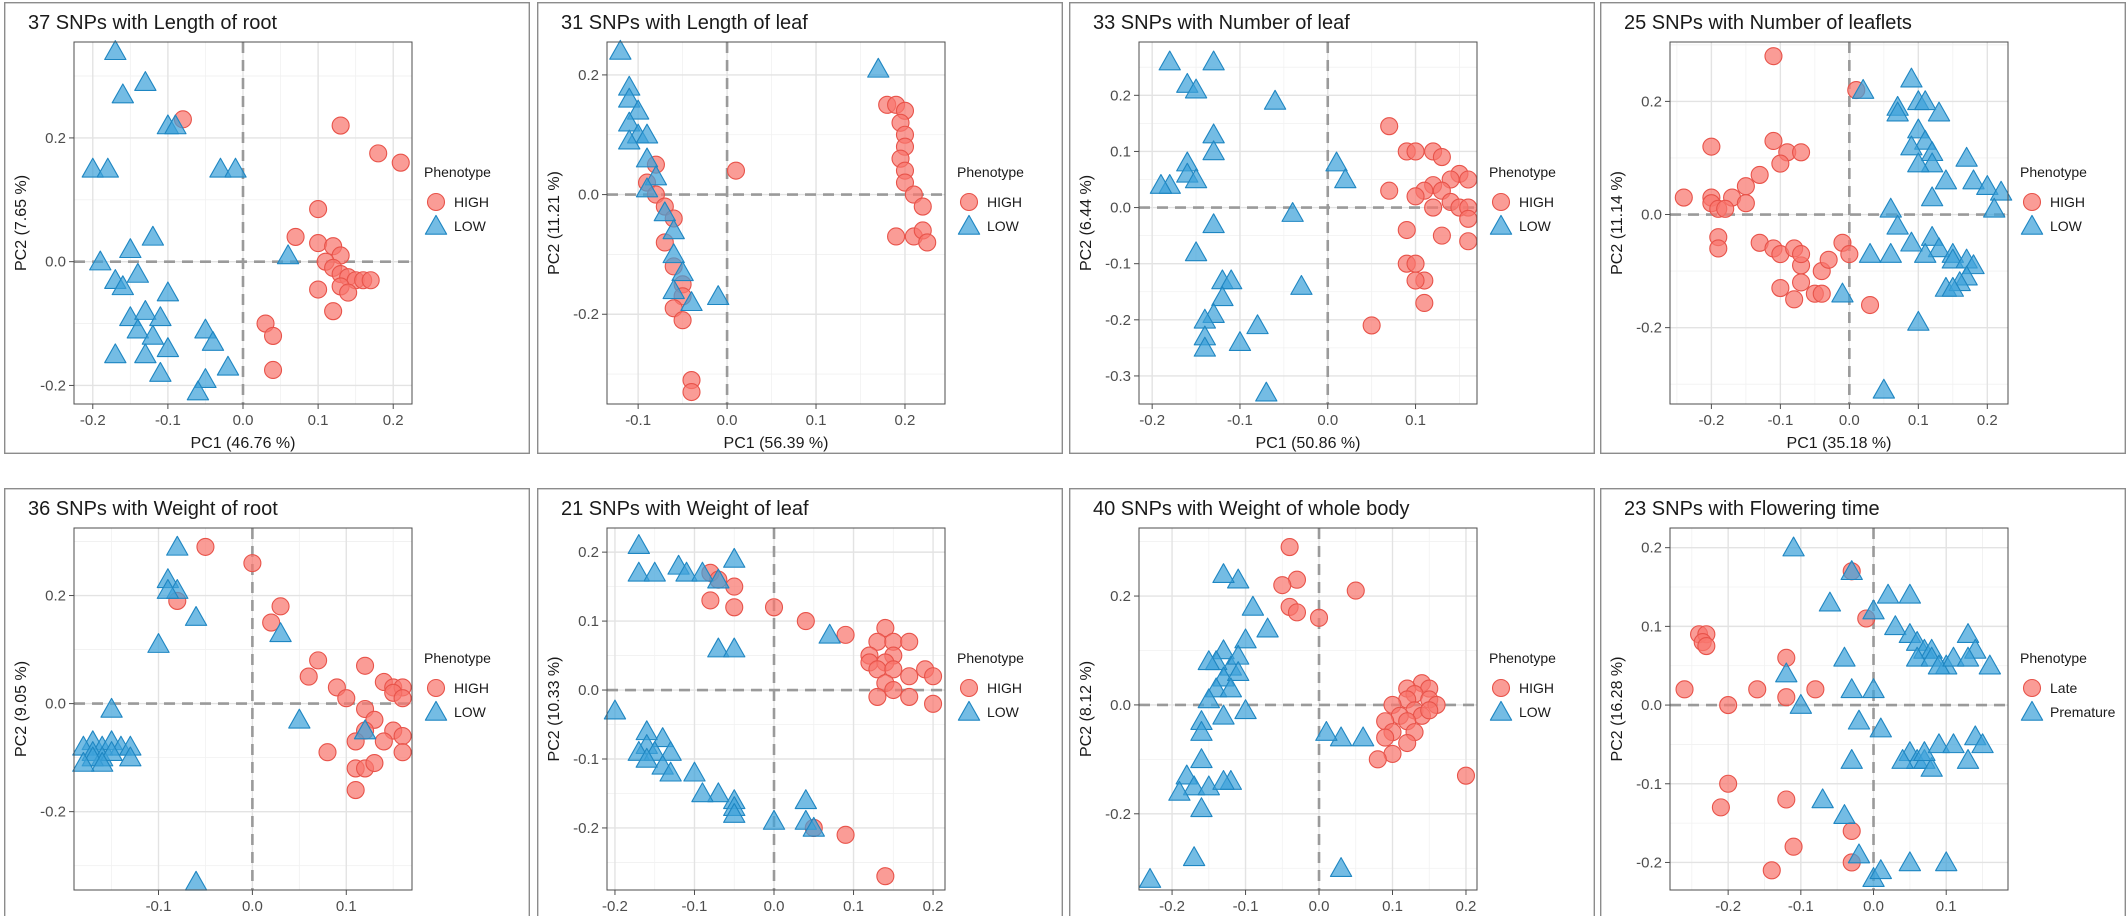  I want to click on y-axis-title: PC2 (11.21 %), so click(554, 223).